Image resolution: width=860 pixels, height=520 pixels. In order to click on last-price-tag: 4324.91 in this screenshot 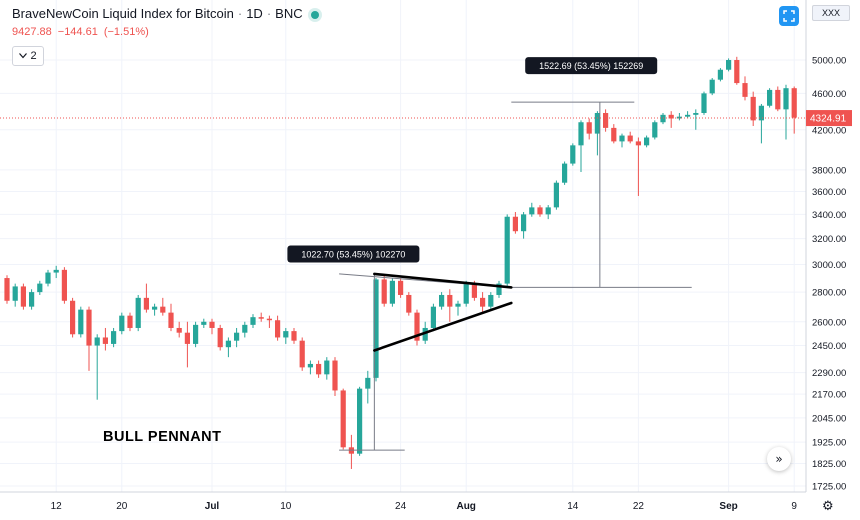, I will do `click(426, 118)`.